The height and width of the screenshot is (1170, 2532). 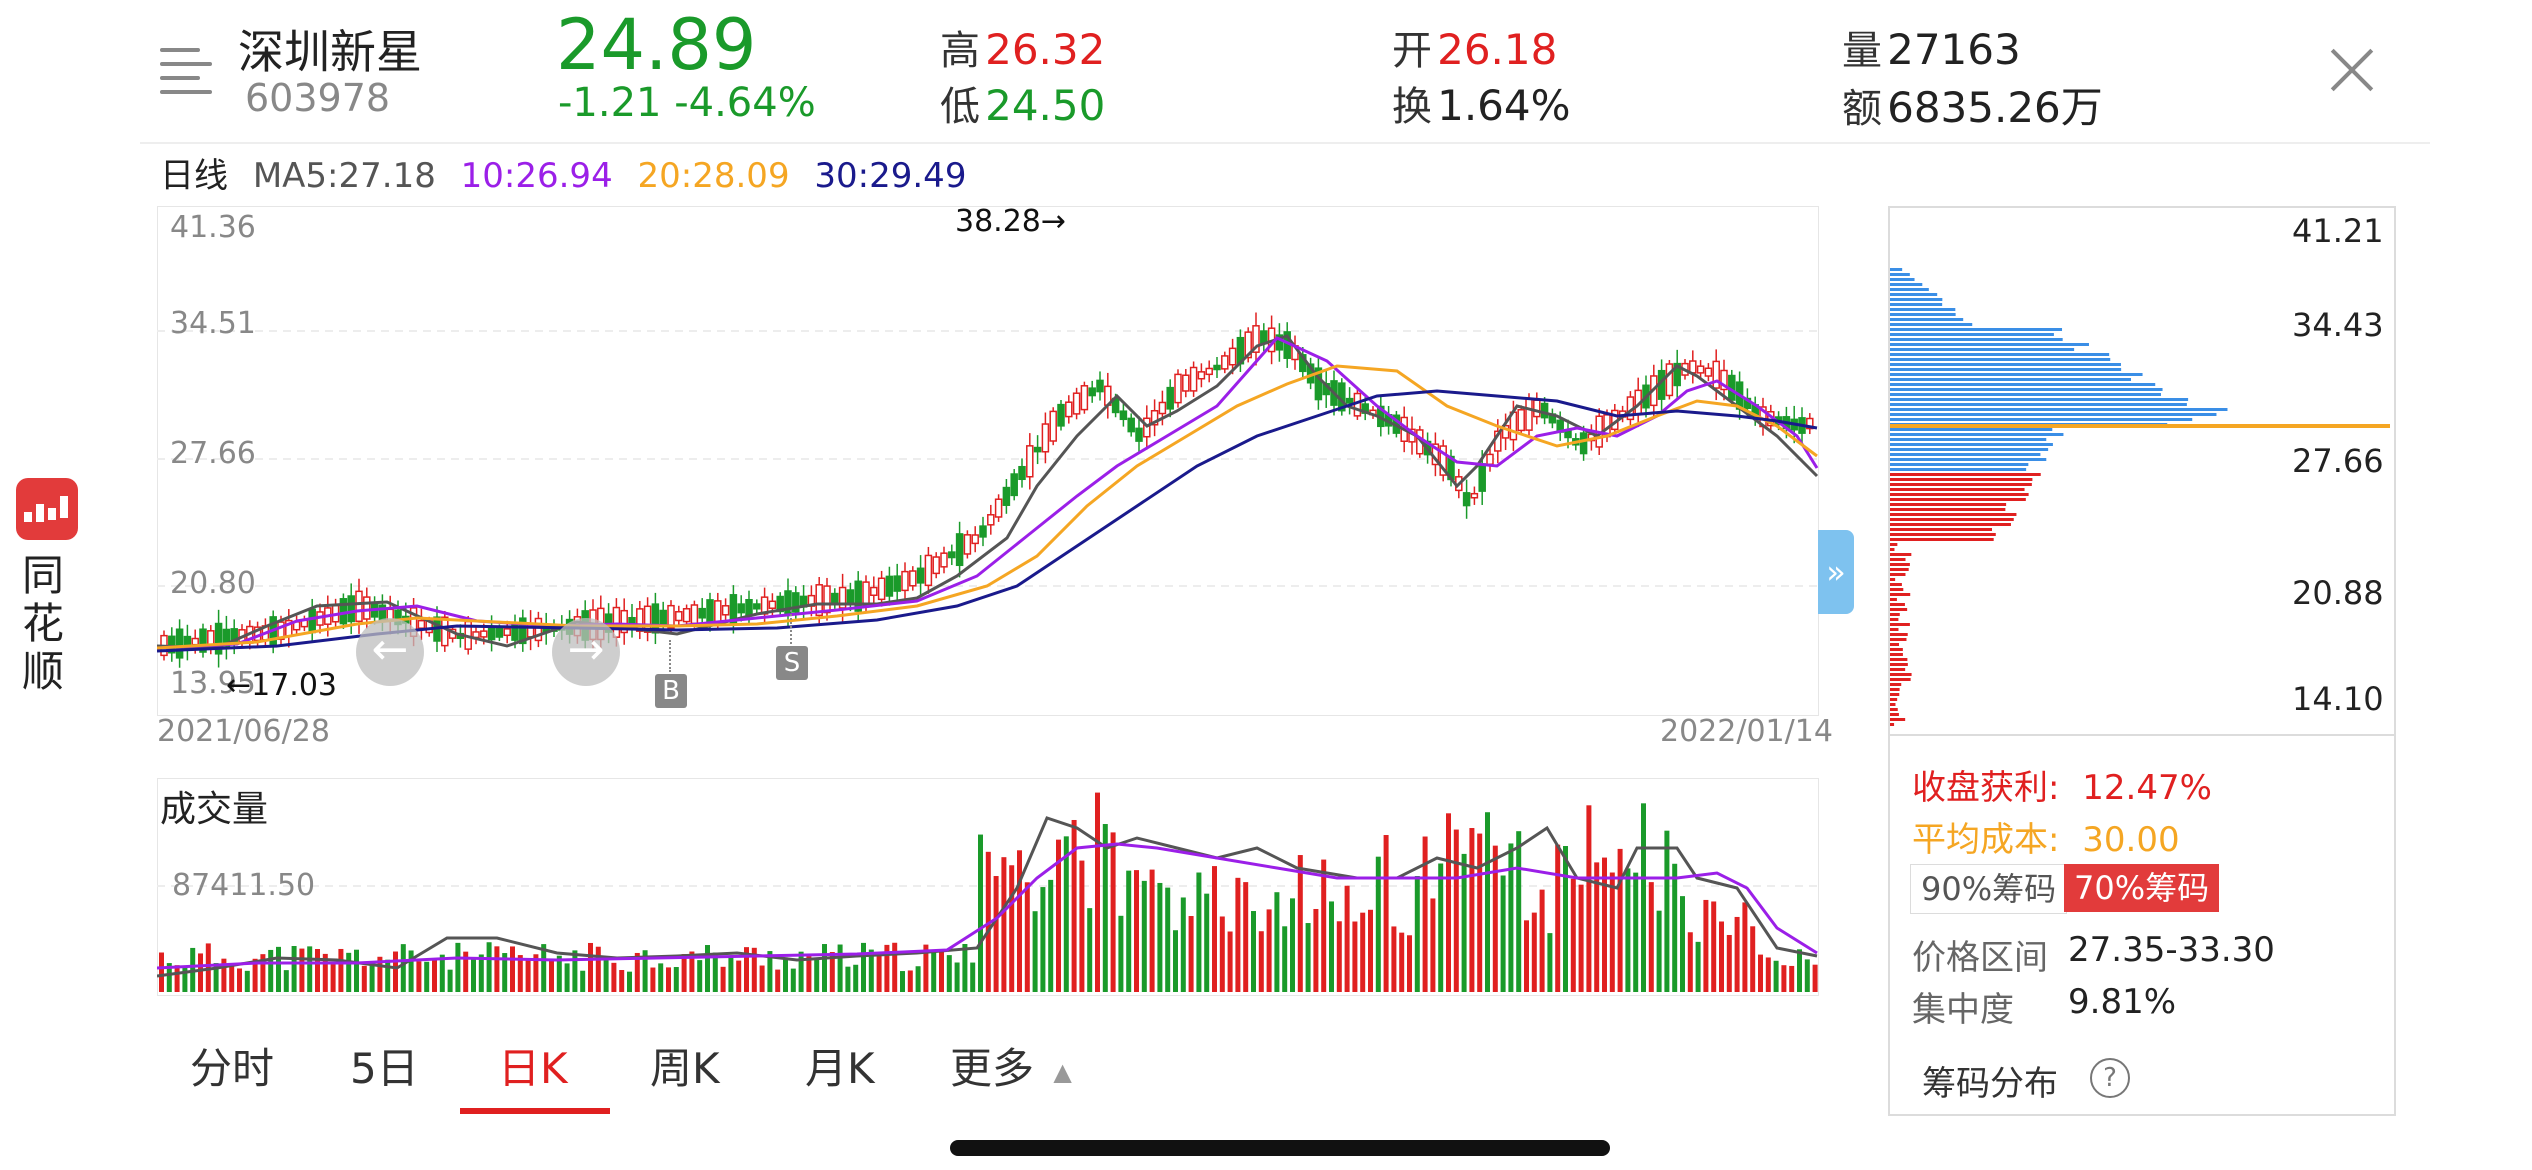 I want to click on menu-icon, so click(x=186, y=72).